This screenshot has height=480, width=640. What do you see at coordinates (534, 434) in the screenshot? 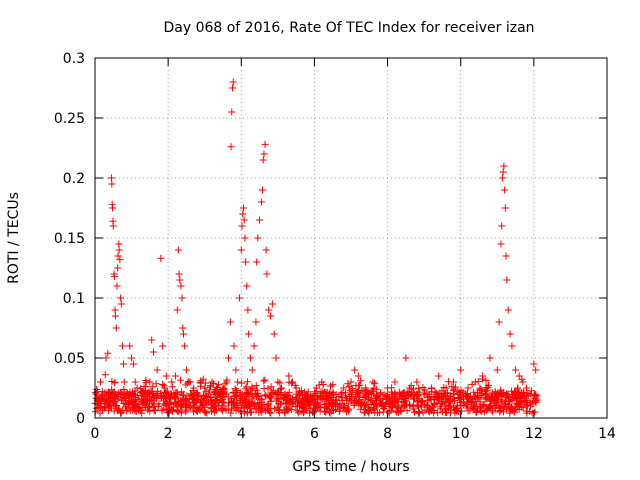
I see `x-tick-label: 12` at bounding box center [534, 434].